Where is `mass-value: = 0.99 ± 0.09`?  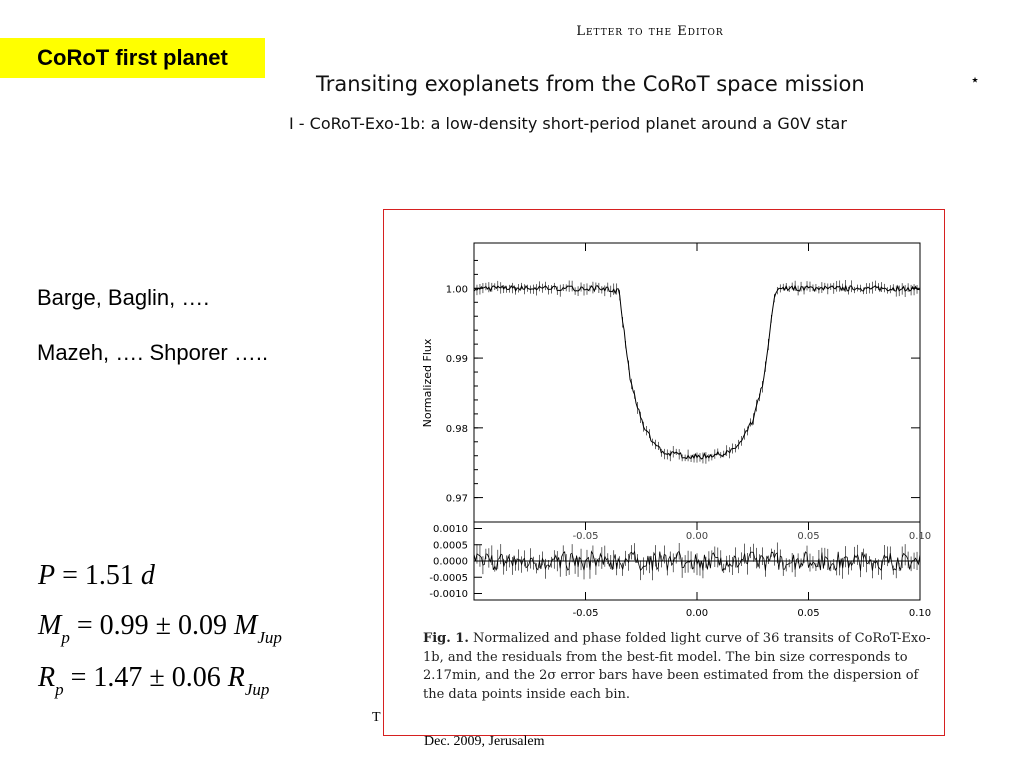
mass-value: = 0.99 ± 0.09 is located at coordinates (151, 625).